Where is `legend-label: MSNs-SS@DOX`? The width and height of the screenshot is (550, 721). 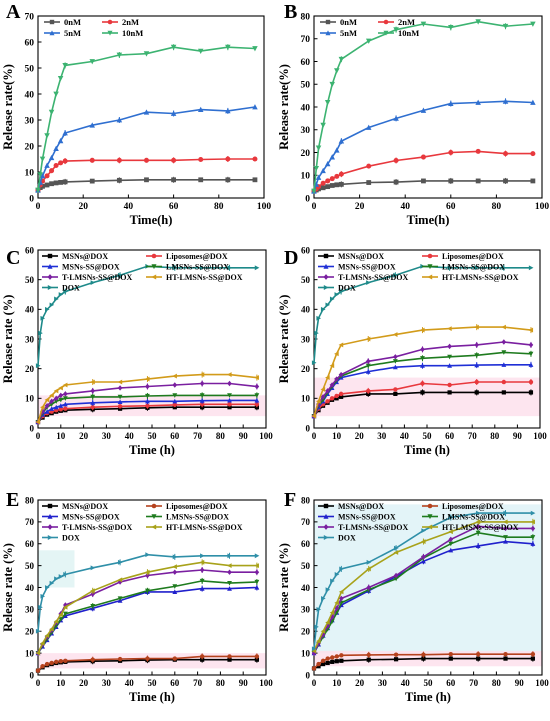 legend-label: MSNs-SS@DOX is located at coordinates (91, 517).